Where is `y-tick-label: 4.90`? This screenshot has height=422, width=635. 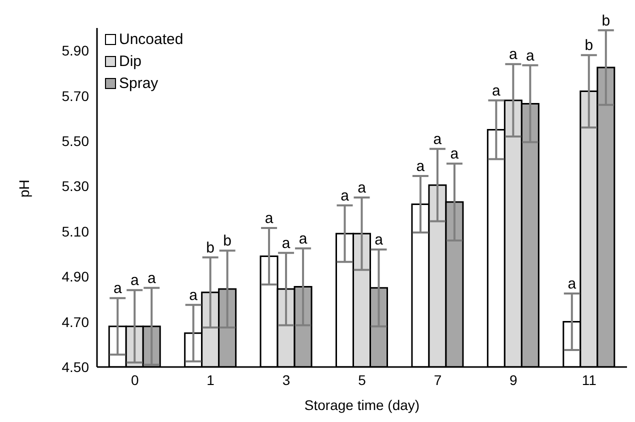
y-tick-label: 4.90 is located at coordinates (76, 276).